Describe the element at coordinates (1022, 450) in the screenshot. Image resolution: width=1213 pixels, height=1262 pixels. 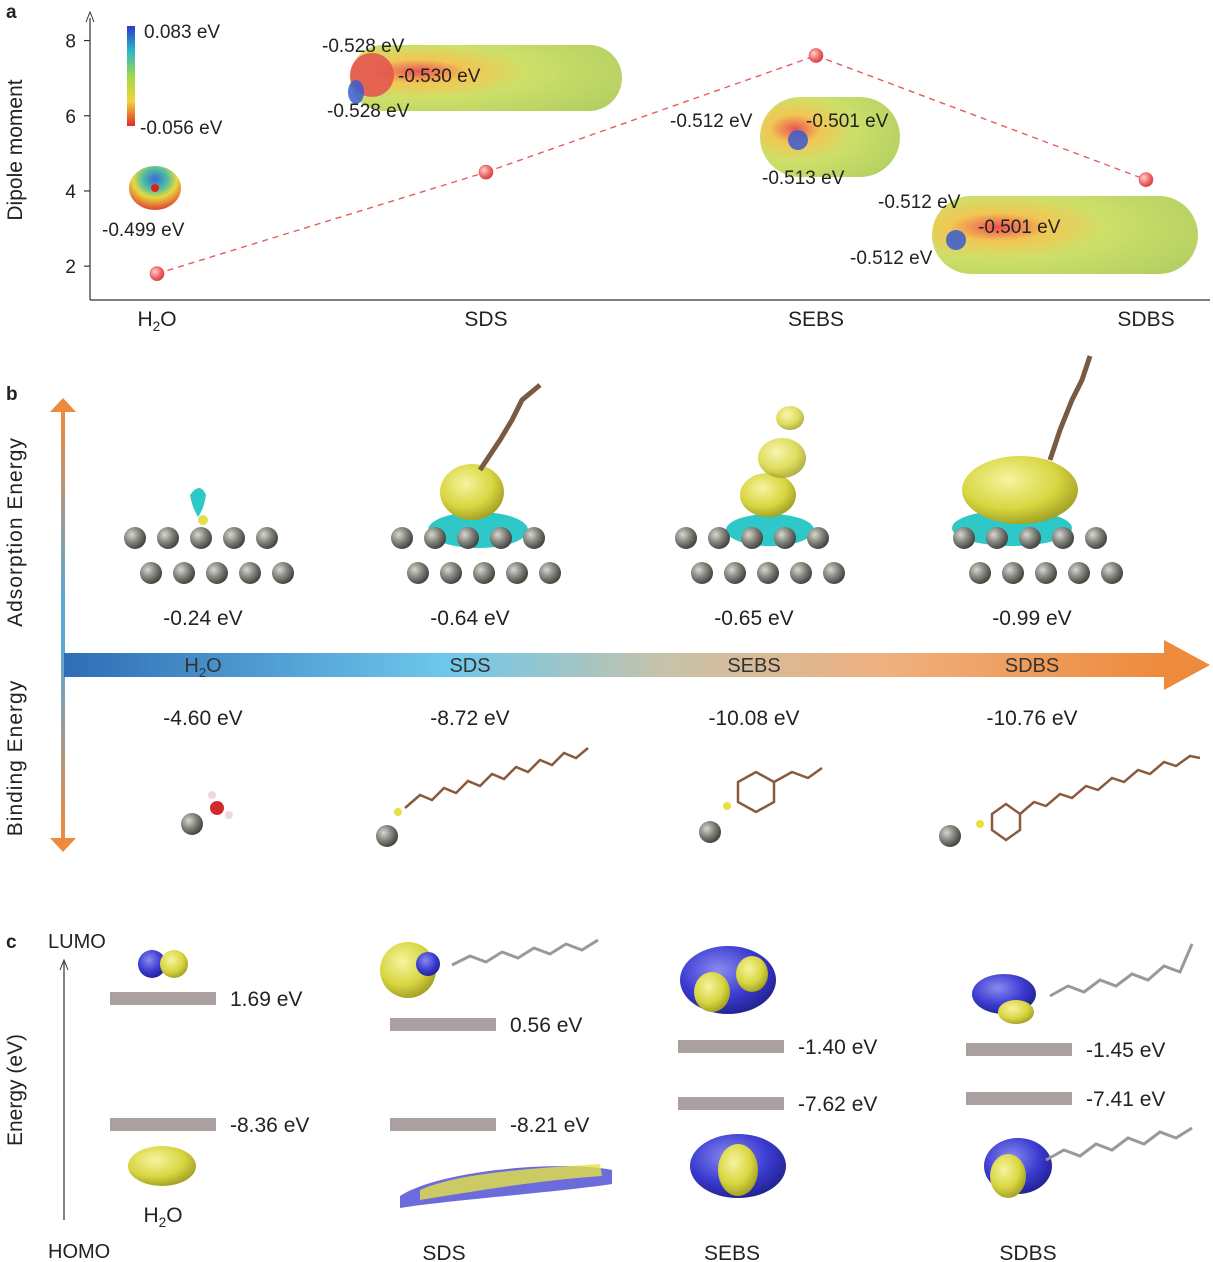
I see `sdbs-adsorption-structure` at that location.